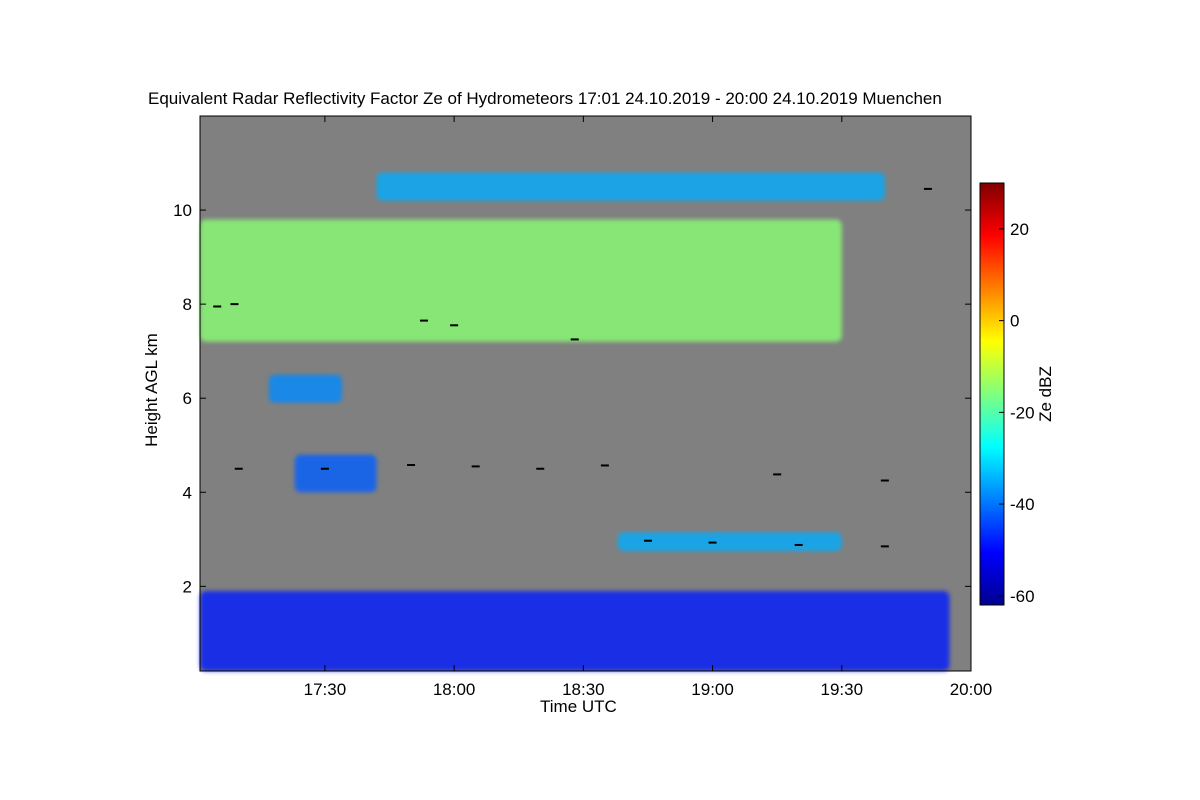 This screenshot has height=800, width=1200. What do you see at coordinates (187, 492) in the screenshot?
I see `y-tick-label: 4` at bounding box center [187, 492].